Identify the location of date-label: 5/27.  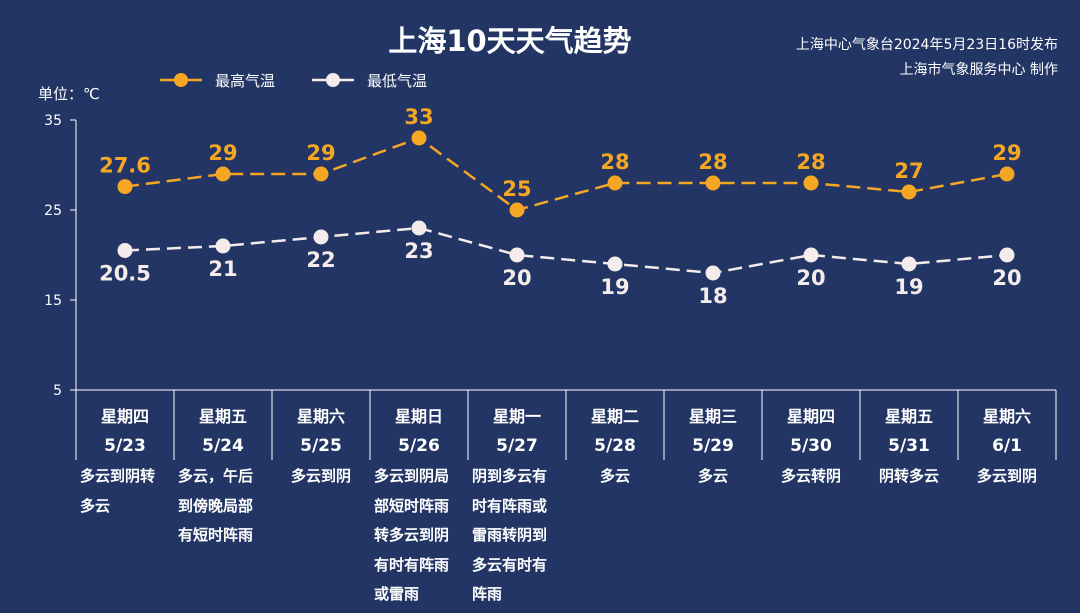
(517, 446).